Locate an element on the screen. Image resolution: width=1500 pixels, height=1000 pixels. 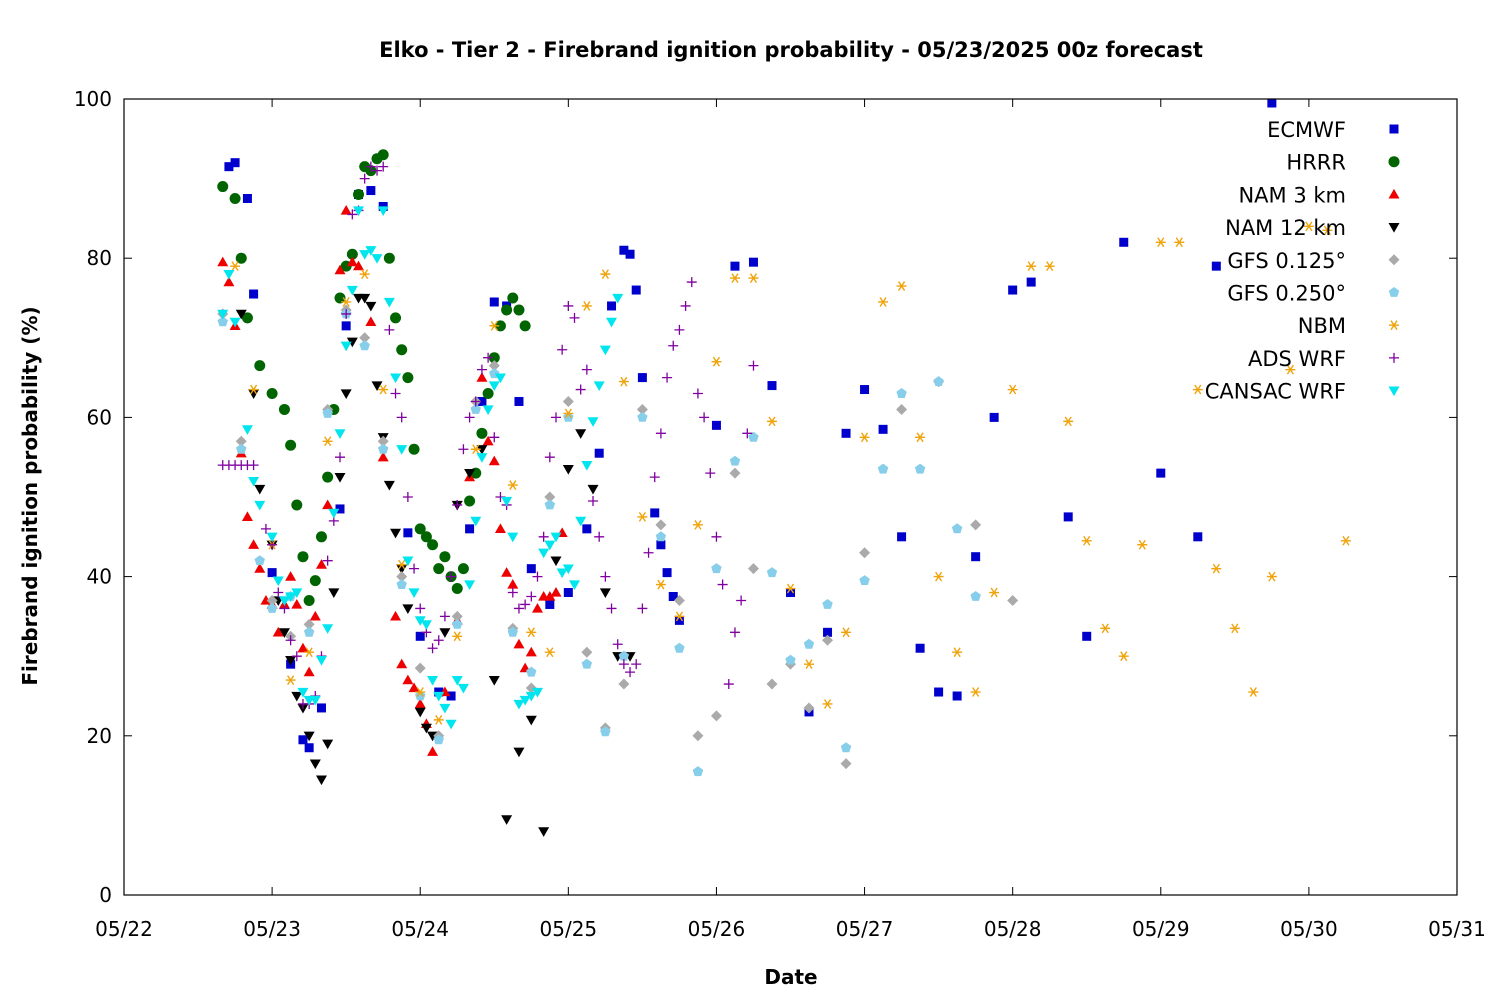
y-tick-label: 100 is located at coordinates (93, 99).